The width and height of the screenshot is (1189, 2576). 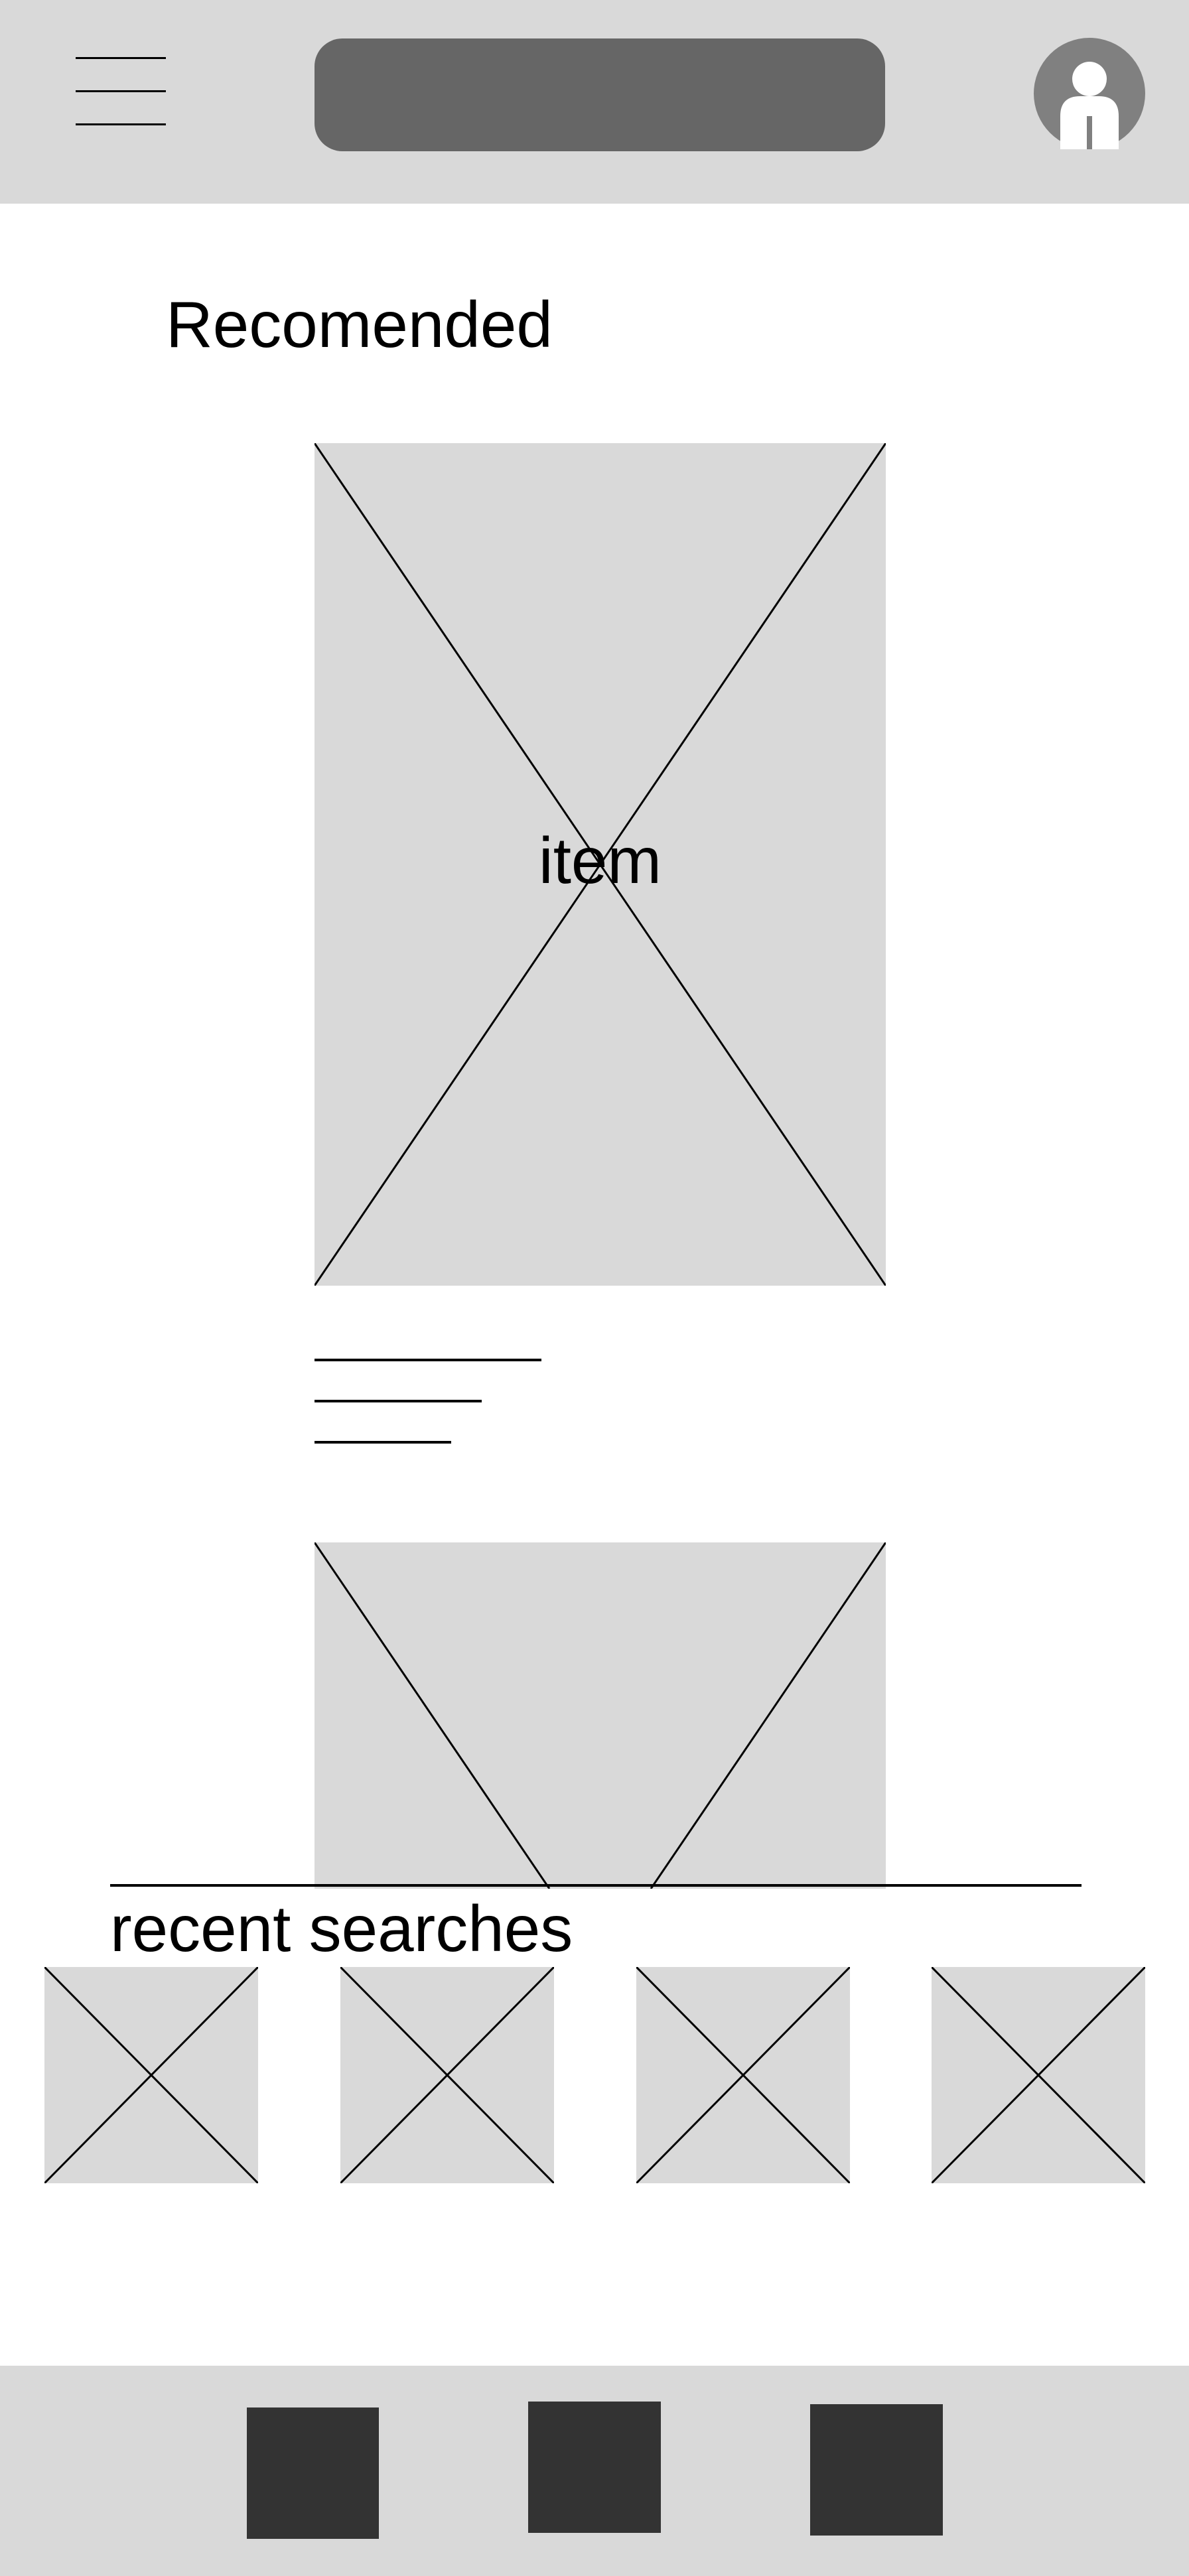 What do you see at coordinates (596, 1885) in the screenshot?
I see `section-divider` at bounding box center [596, 1885].